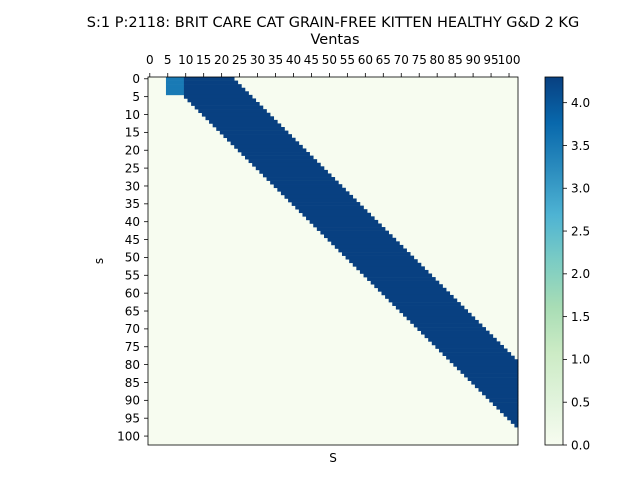 The height and width of the screenshot is (480, 640). What do you see at coordinates (580, 103) in the screenshot?
I see `colorbar-tick-label: 4.0` at bounding box center [580, 103].